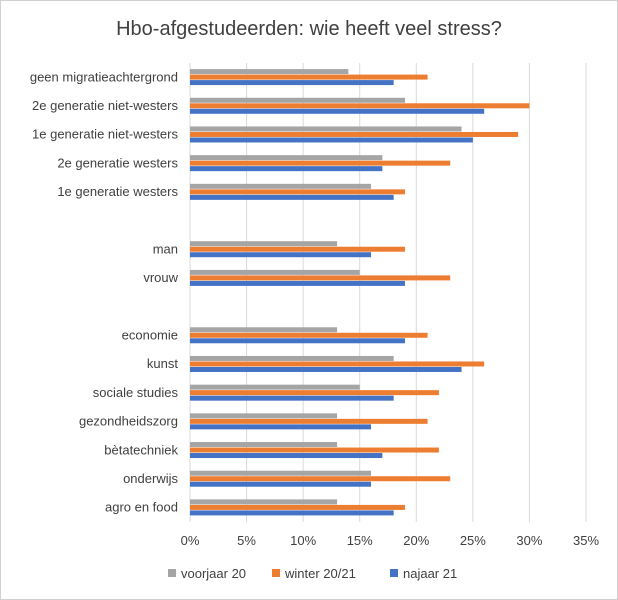 The width and height of the screenshot is (618, 600). I want to click on category-label: agro en food, so click(141, 507).